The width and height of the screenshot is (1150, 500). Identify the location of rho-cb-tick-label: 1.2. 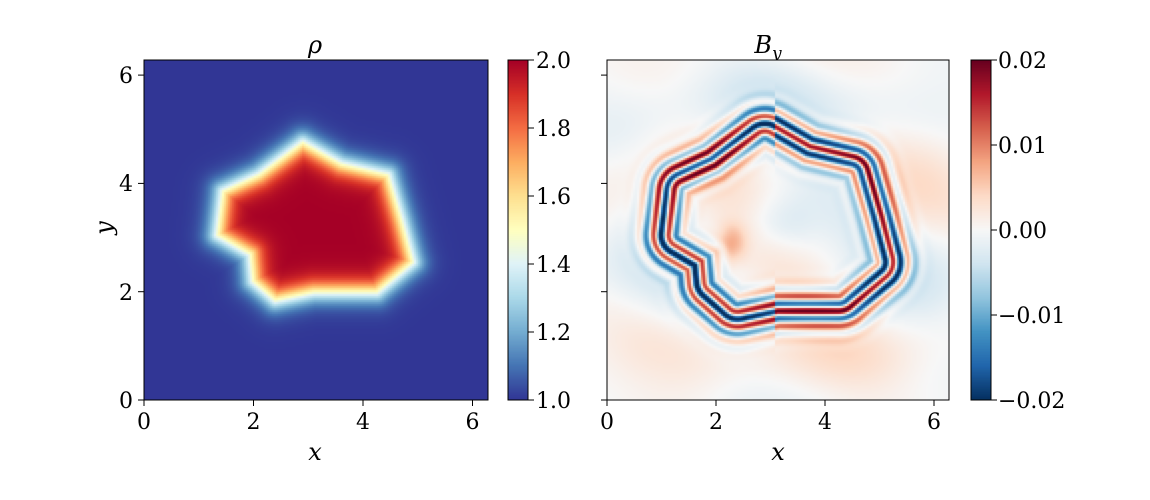
(553, 333).